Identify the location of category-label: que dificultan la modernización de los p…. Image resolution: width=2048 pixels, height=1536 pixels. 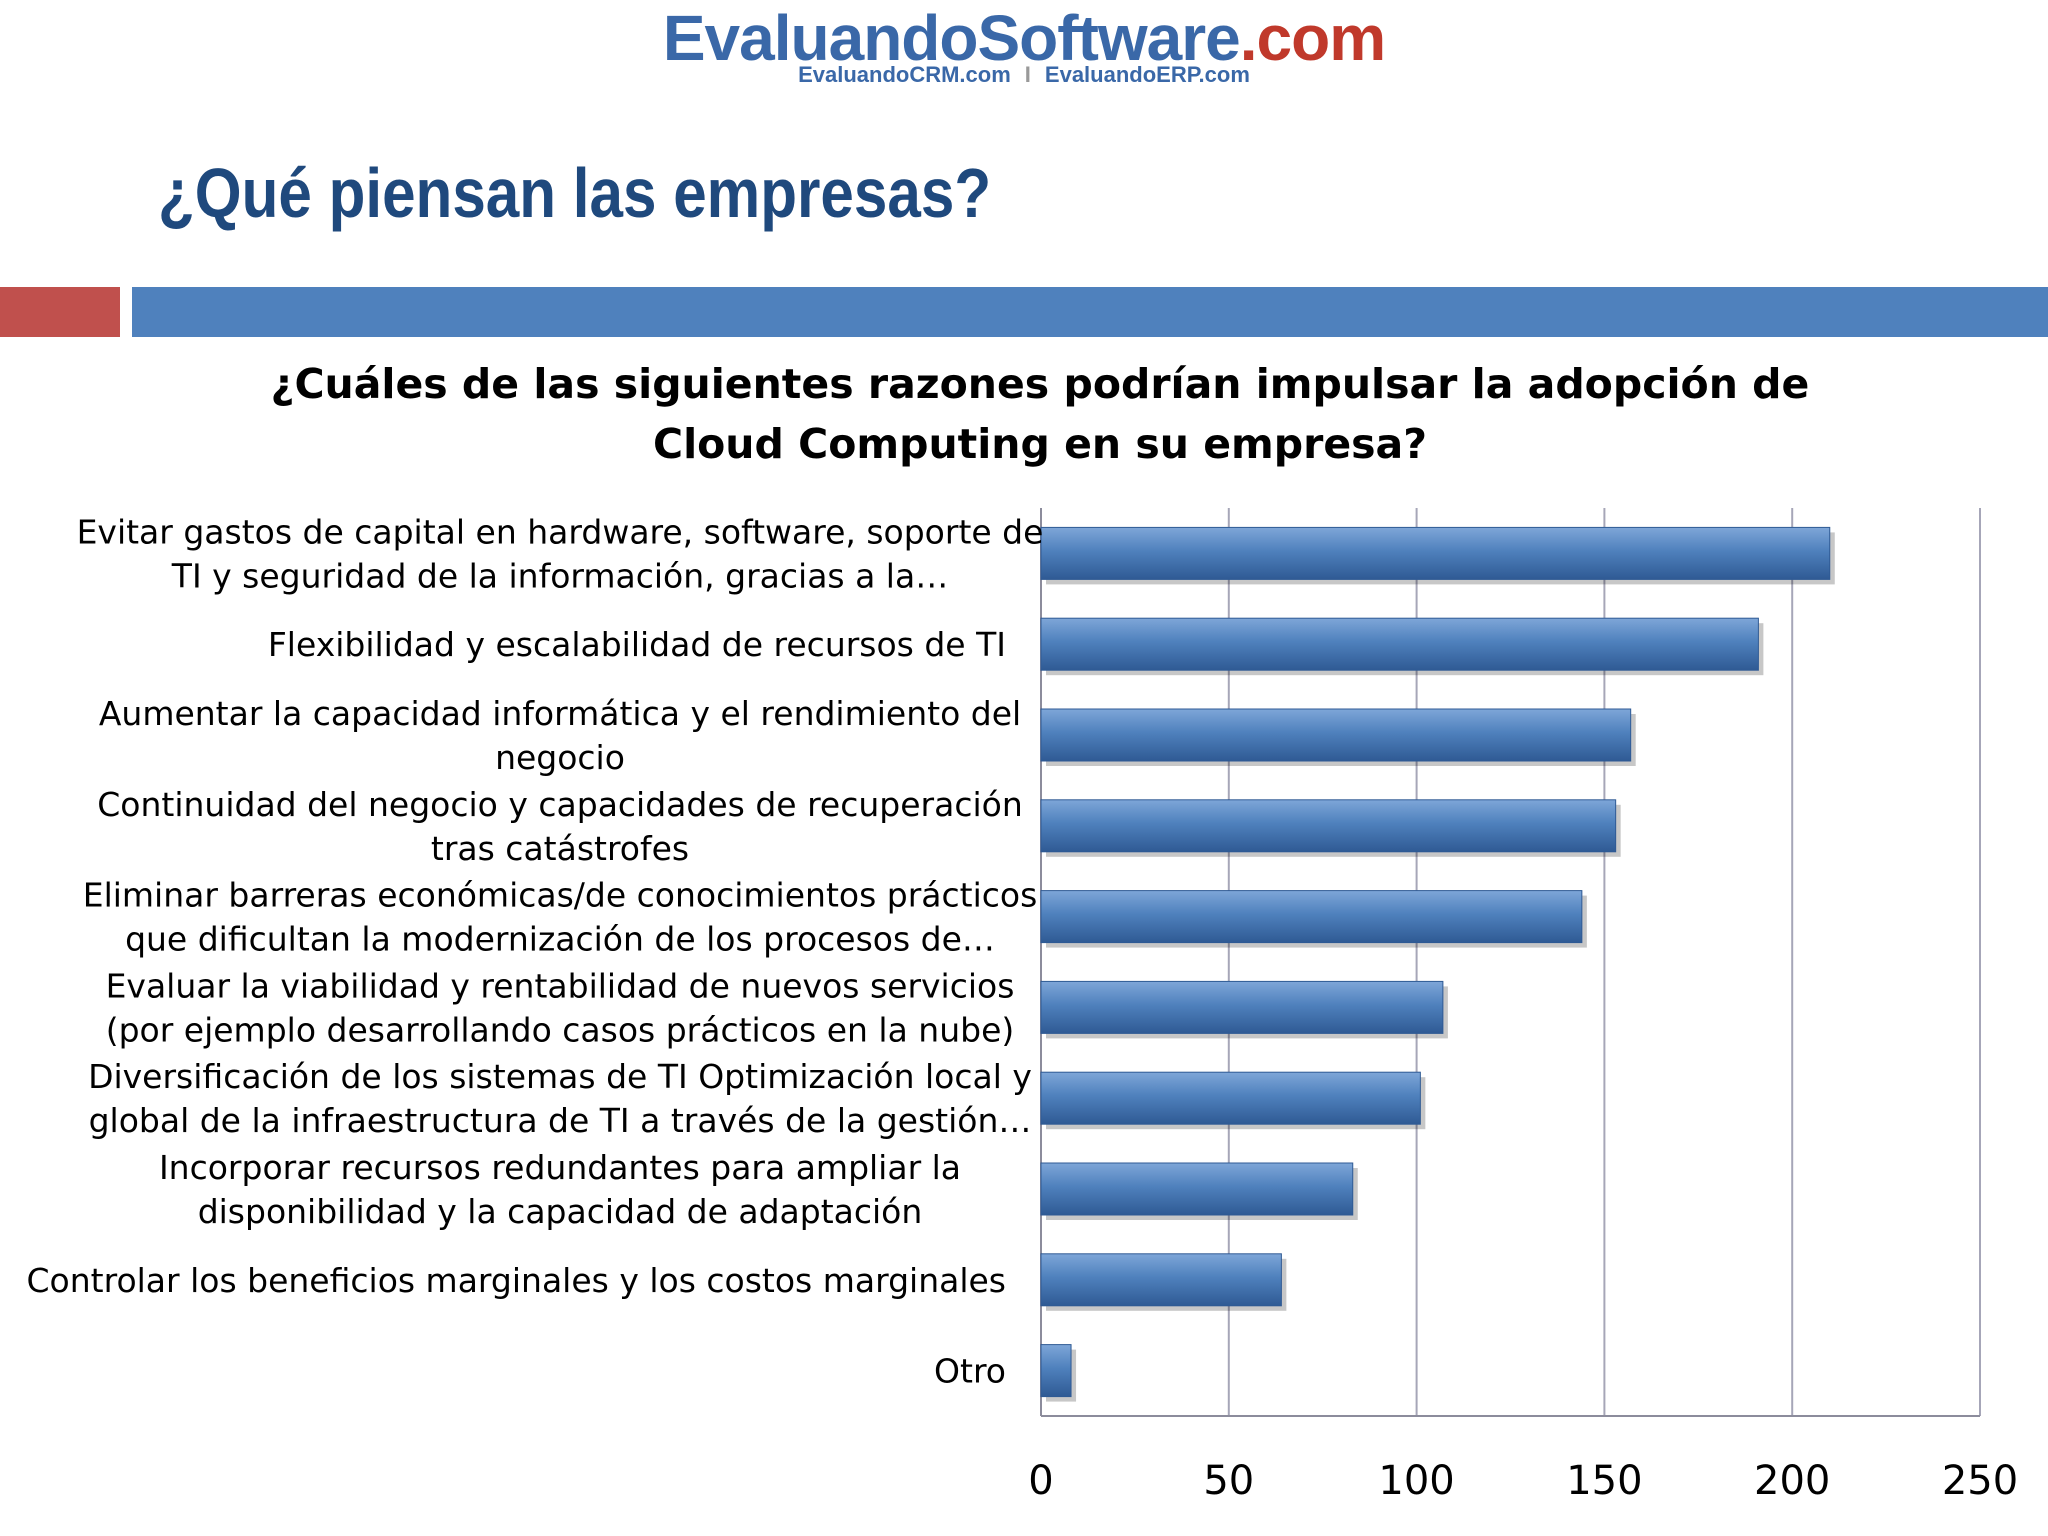
(560, 939).